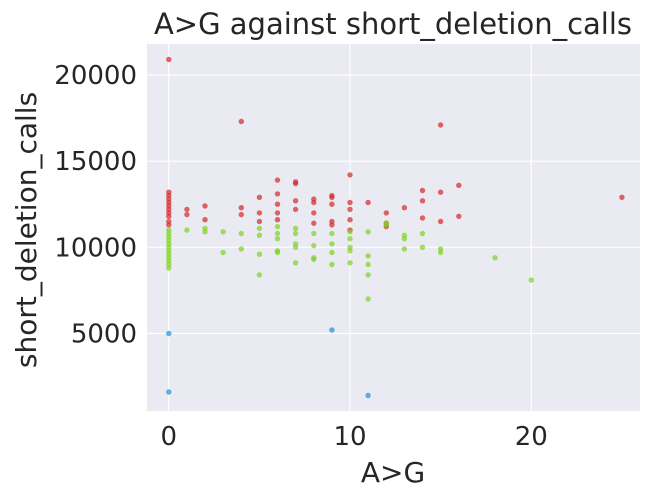 This screenshot has height=499, width=650. Describe the element at coordinates (26, 230) in the screenshot. I see `y-axis-label: short_deletion_calls` at that location.